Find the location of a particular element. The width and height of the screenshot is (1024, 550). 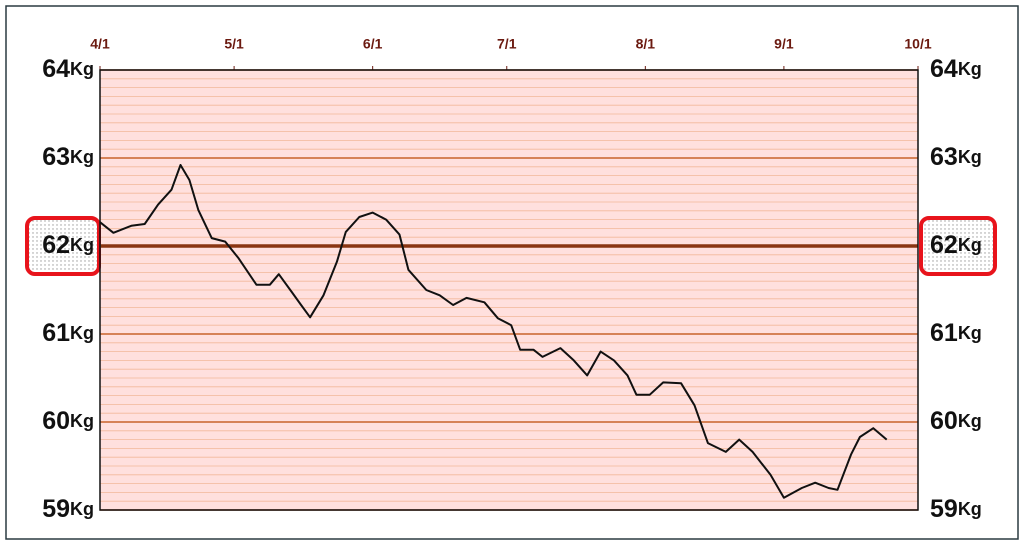

x-tick-label: 7/1 is located at coordinates (507, 44).